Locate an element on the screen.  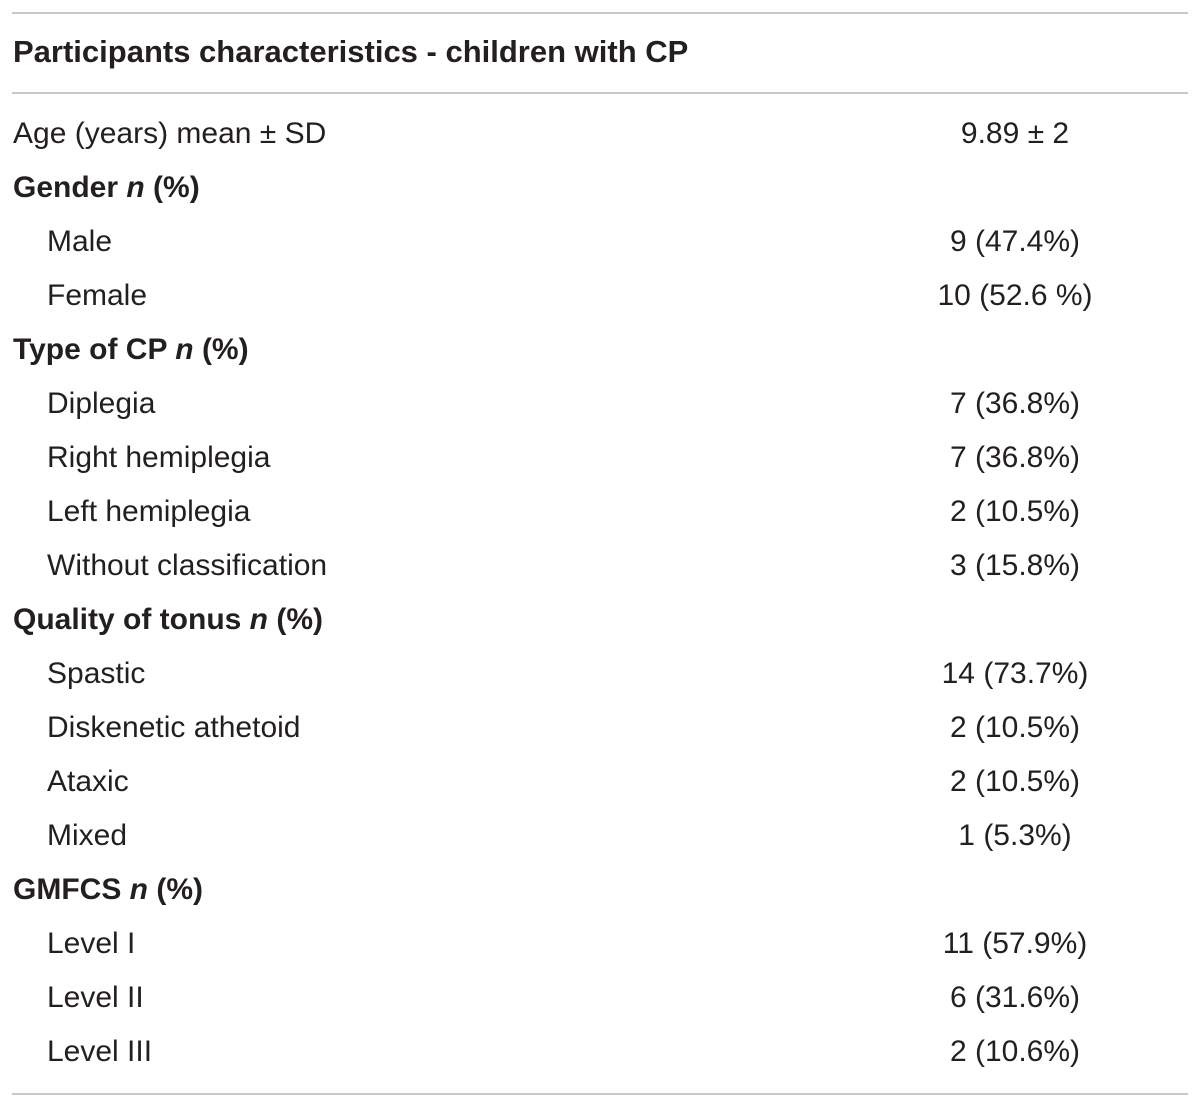
row-label: Mixed is located at coordinates (87, 835).